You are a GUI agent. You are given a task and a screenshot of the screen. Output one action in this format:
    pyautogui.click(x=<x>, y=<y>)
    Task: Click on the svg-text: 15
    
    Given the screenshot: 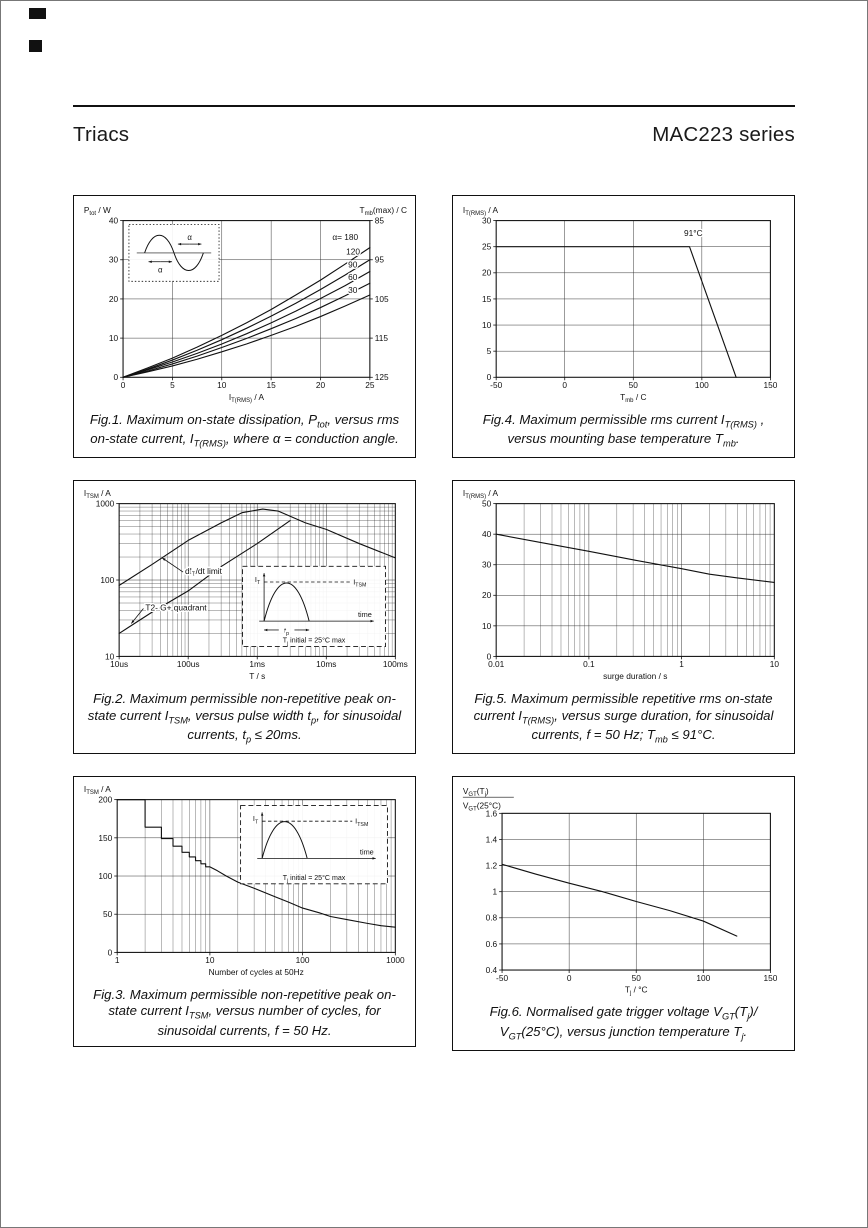 What is the action you would take?
    pyautogui.click(x=272, y=385)
    